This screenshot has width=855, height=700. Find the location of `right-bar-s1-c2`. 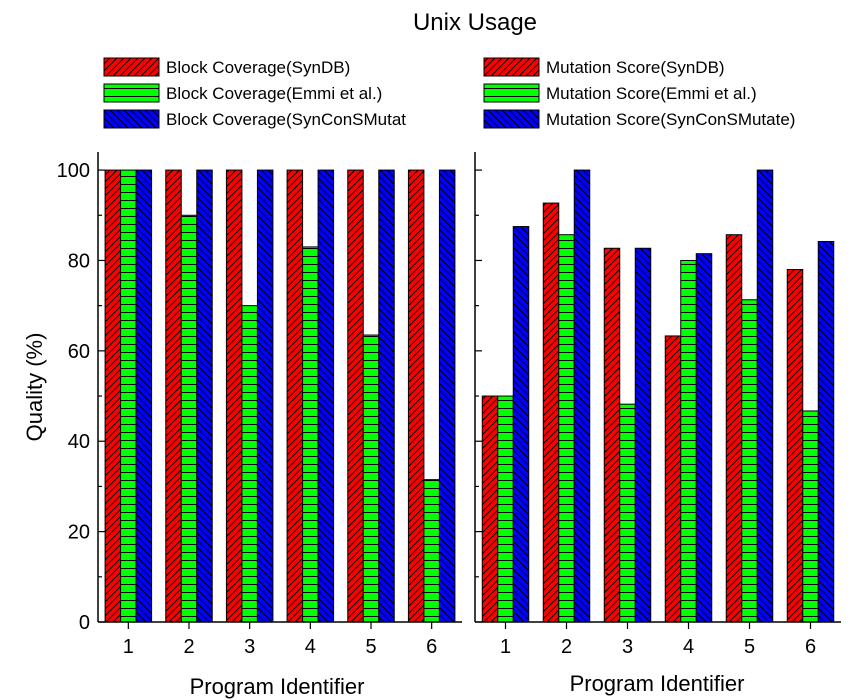

right-bar-s1-c2 is located at coordinates (551, 412).